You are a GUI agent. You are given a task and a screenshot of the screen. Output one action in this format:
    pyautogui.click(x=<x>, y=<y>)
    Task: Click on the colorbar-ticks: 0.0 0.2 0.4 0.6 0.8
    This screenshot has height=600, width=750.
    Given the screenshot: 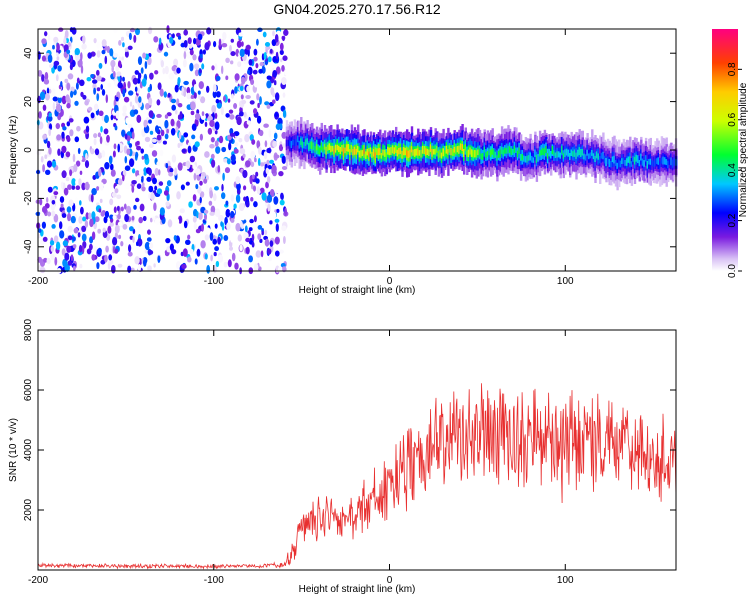 What is the action you would take?
    pyautogui.click(x=734, y=170)
    